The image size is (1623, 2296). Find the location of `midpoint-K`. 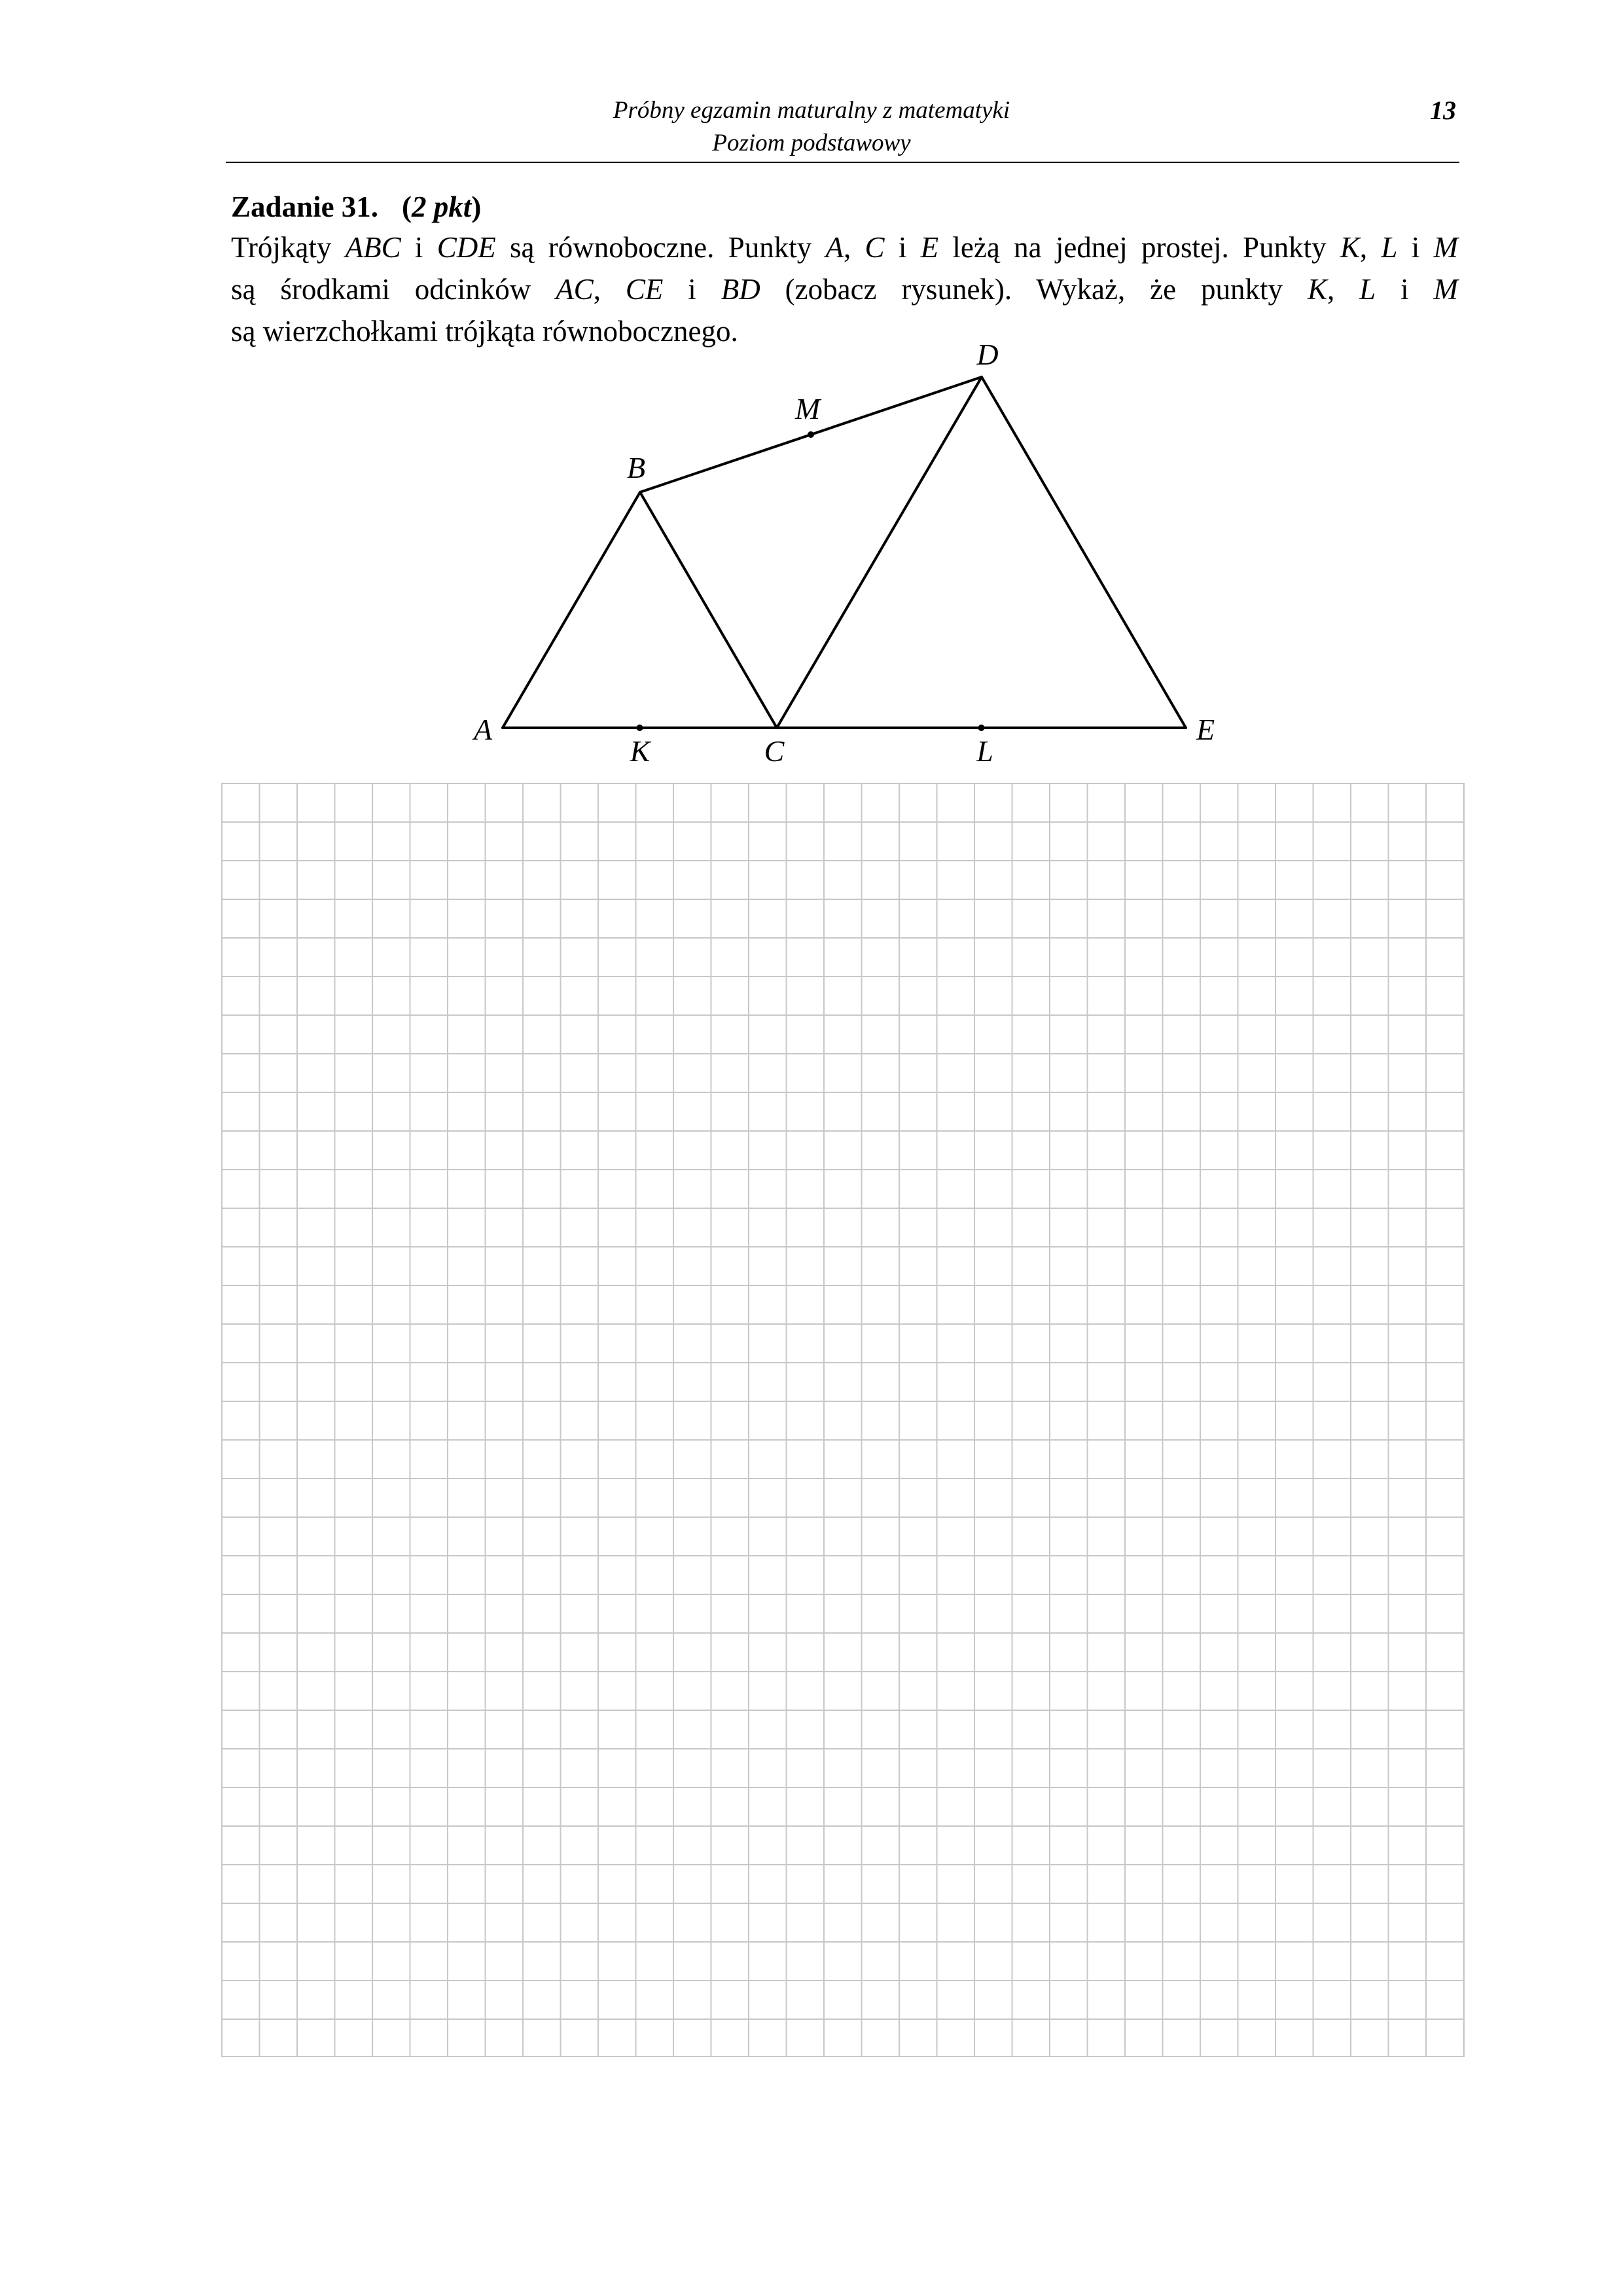

midpoint-K is located at coordinates (639, 728).